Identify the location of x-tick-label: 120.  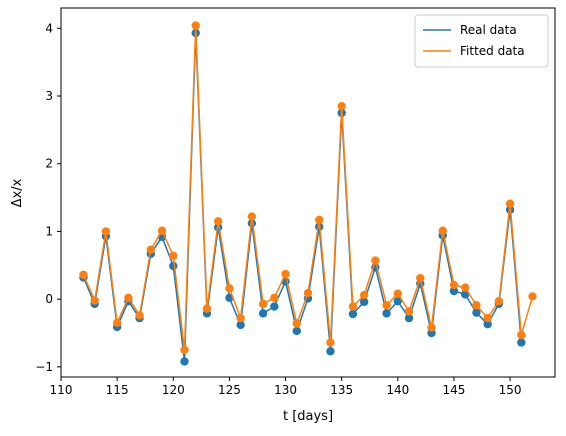
(173, 390).